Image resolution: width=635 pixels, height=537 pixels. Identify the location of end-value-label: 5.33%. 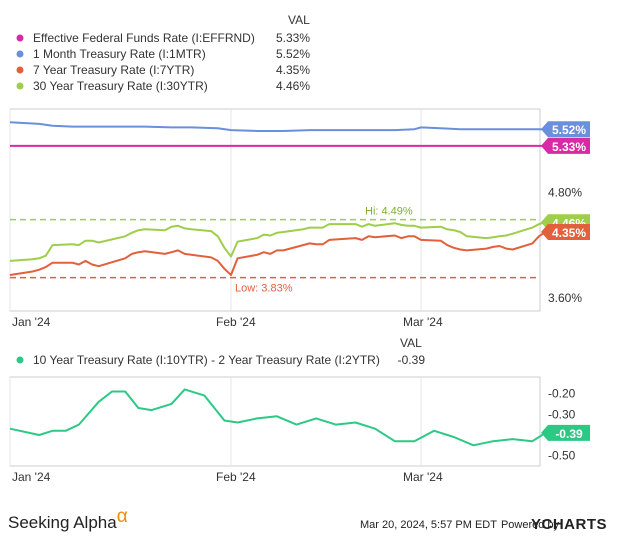
(565, 145).